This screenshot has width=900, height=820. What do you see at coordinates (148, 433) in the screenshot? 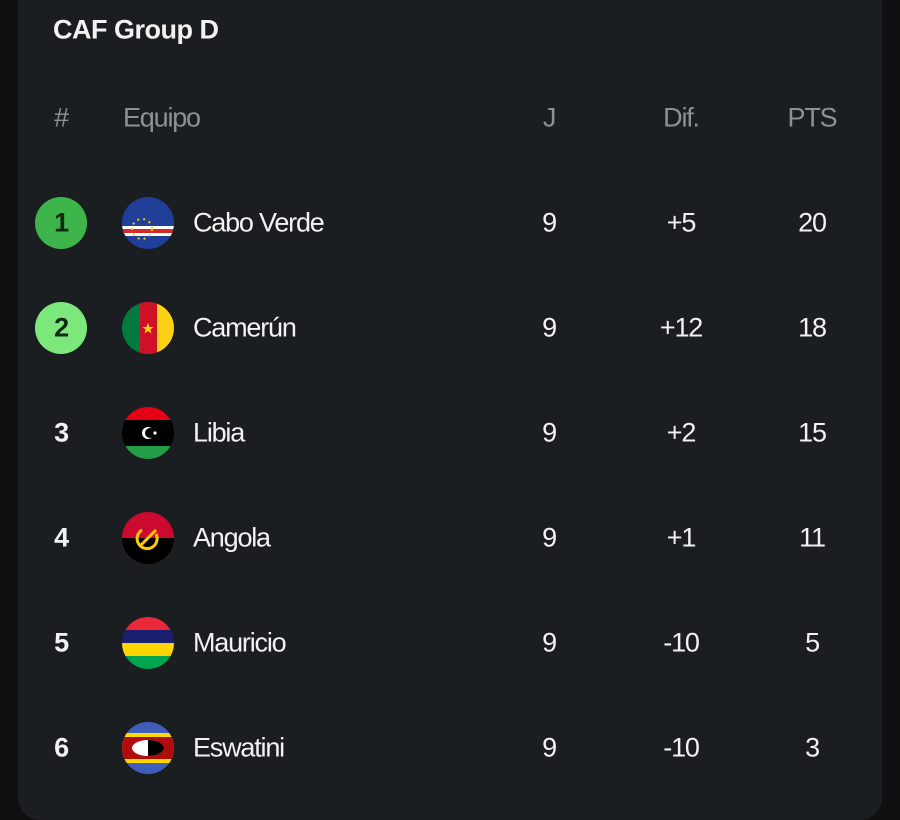
I see `flag-libya` at bounding box center [148, 433].